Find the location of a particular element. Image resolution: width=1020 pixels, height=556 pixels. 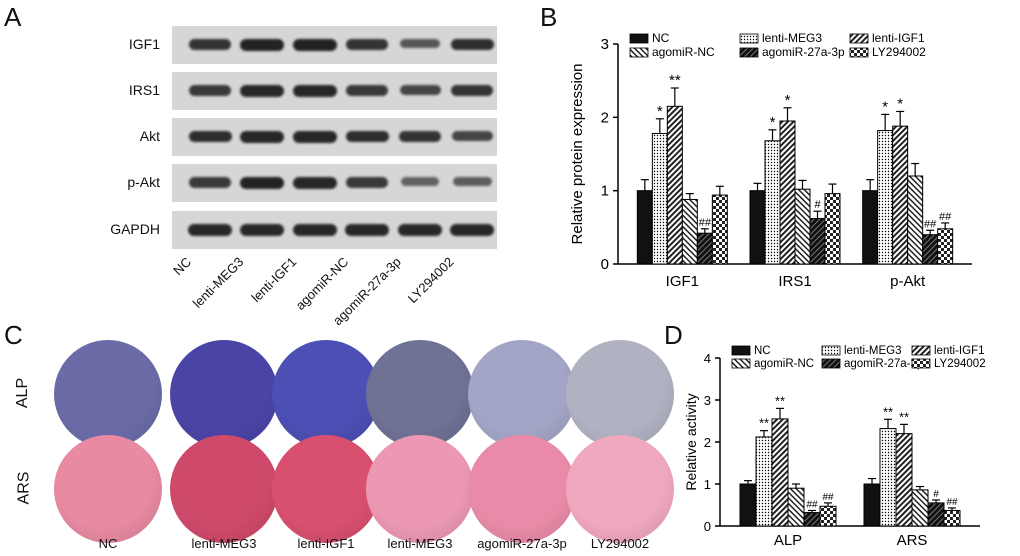

blot-row-label: IGF1 is located at coordinates (144, 44).